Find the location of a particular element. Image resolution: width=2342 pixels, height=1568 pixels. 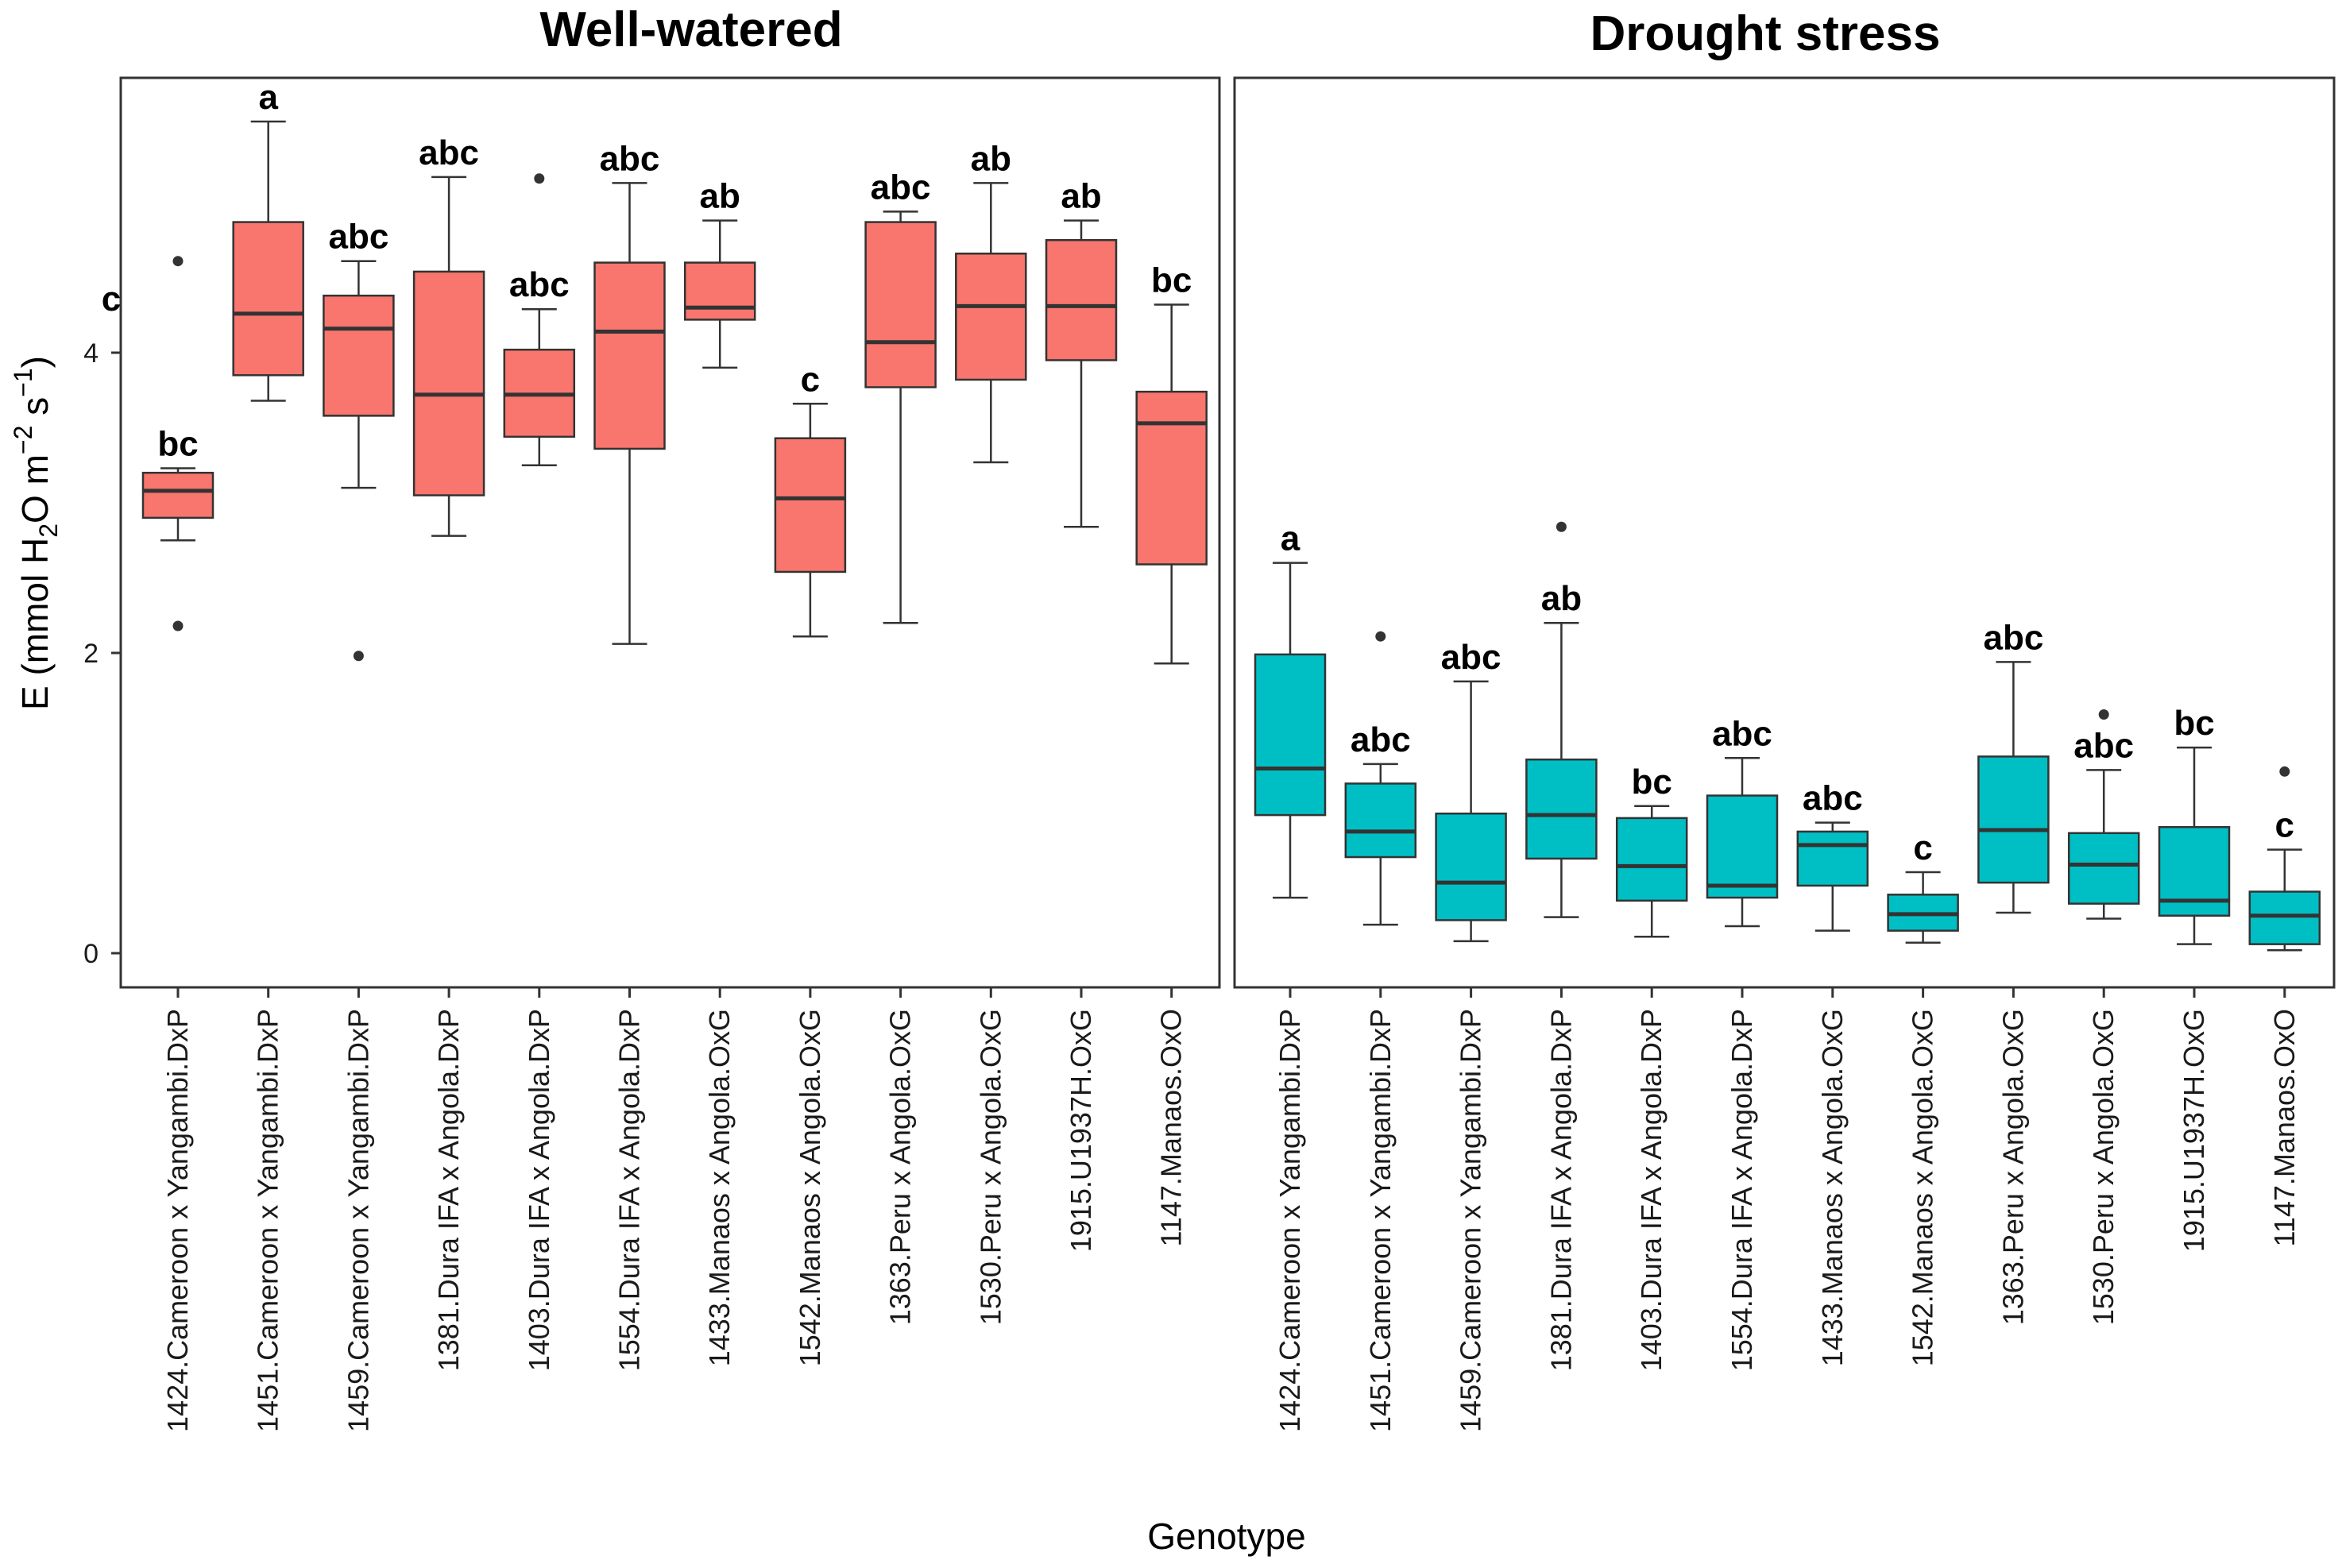

box-group: bc 1424.Cameroon x Yangambi.DxP is located at coordinates (177, 844).